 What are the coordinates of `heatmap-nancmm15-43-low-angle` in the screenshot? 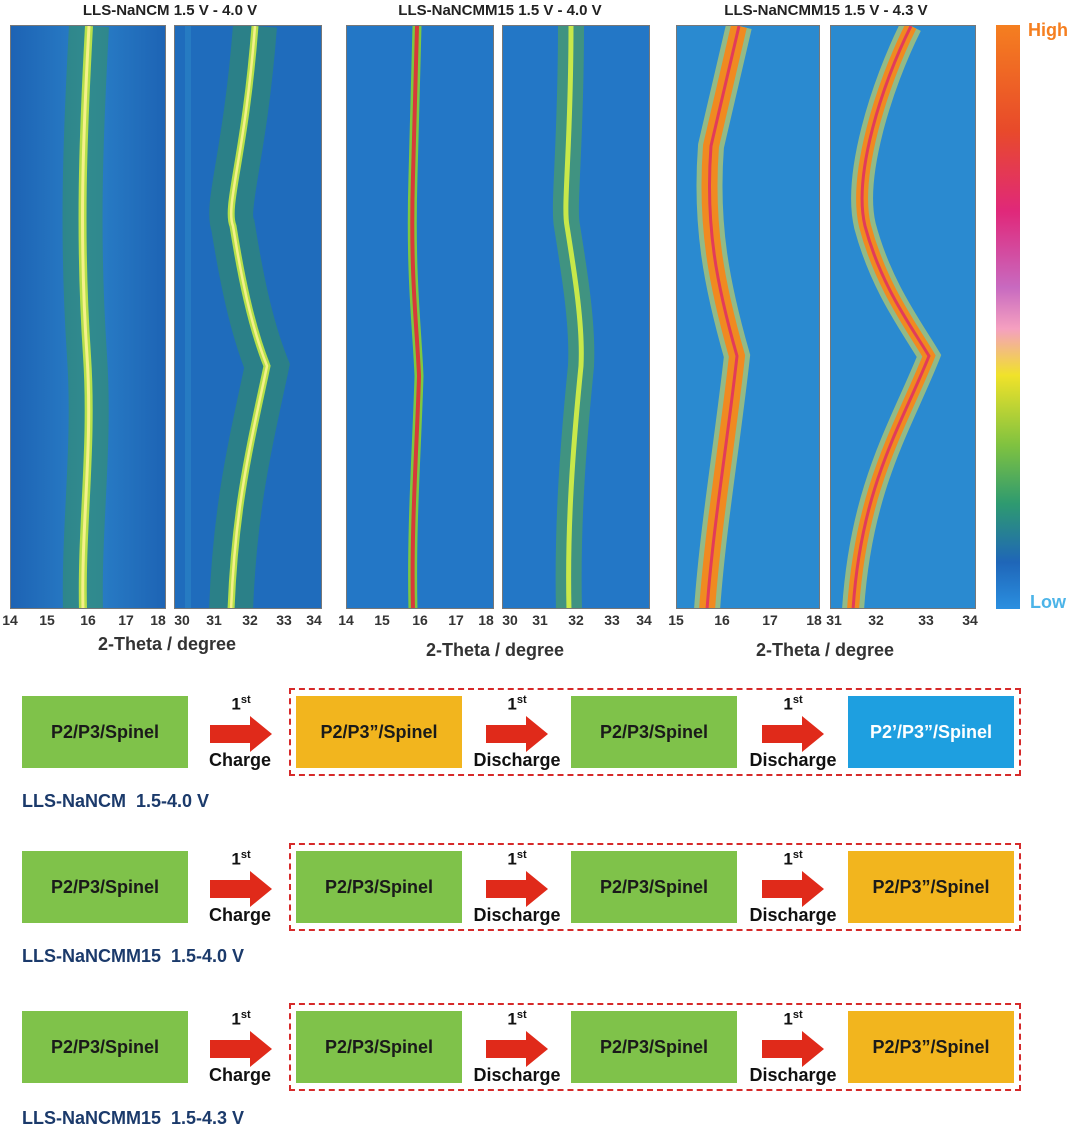 It's located at (748, 317).